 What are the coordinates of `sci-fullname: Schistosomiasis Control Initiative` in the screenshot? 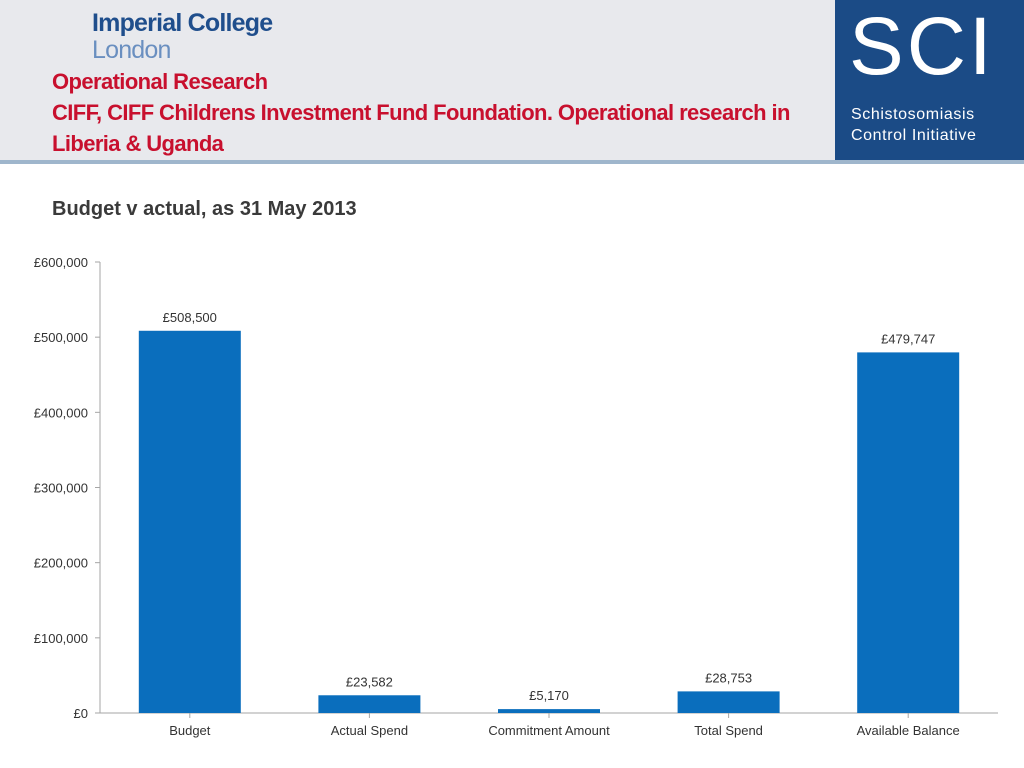 It's located at (914, 125).